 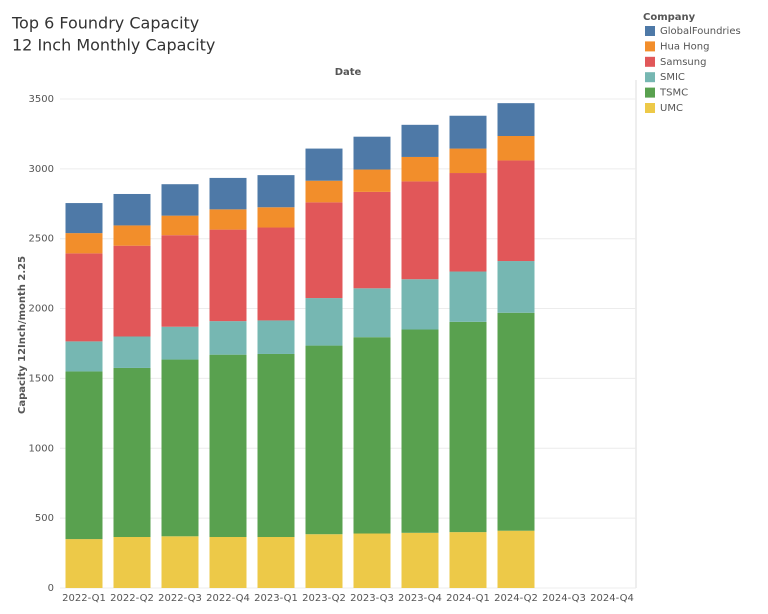 I want to click on y-tick-label: 1000, so click(x=41, y=448).